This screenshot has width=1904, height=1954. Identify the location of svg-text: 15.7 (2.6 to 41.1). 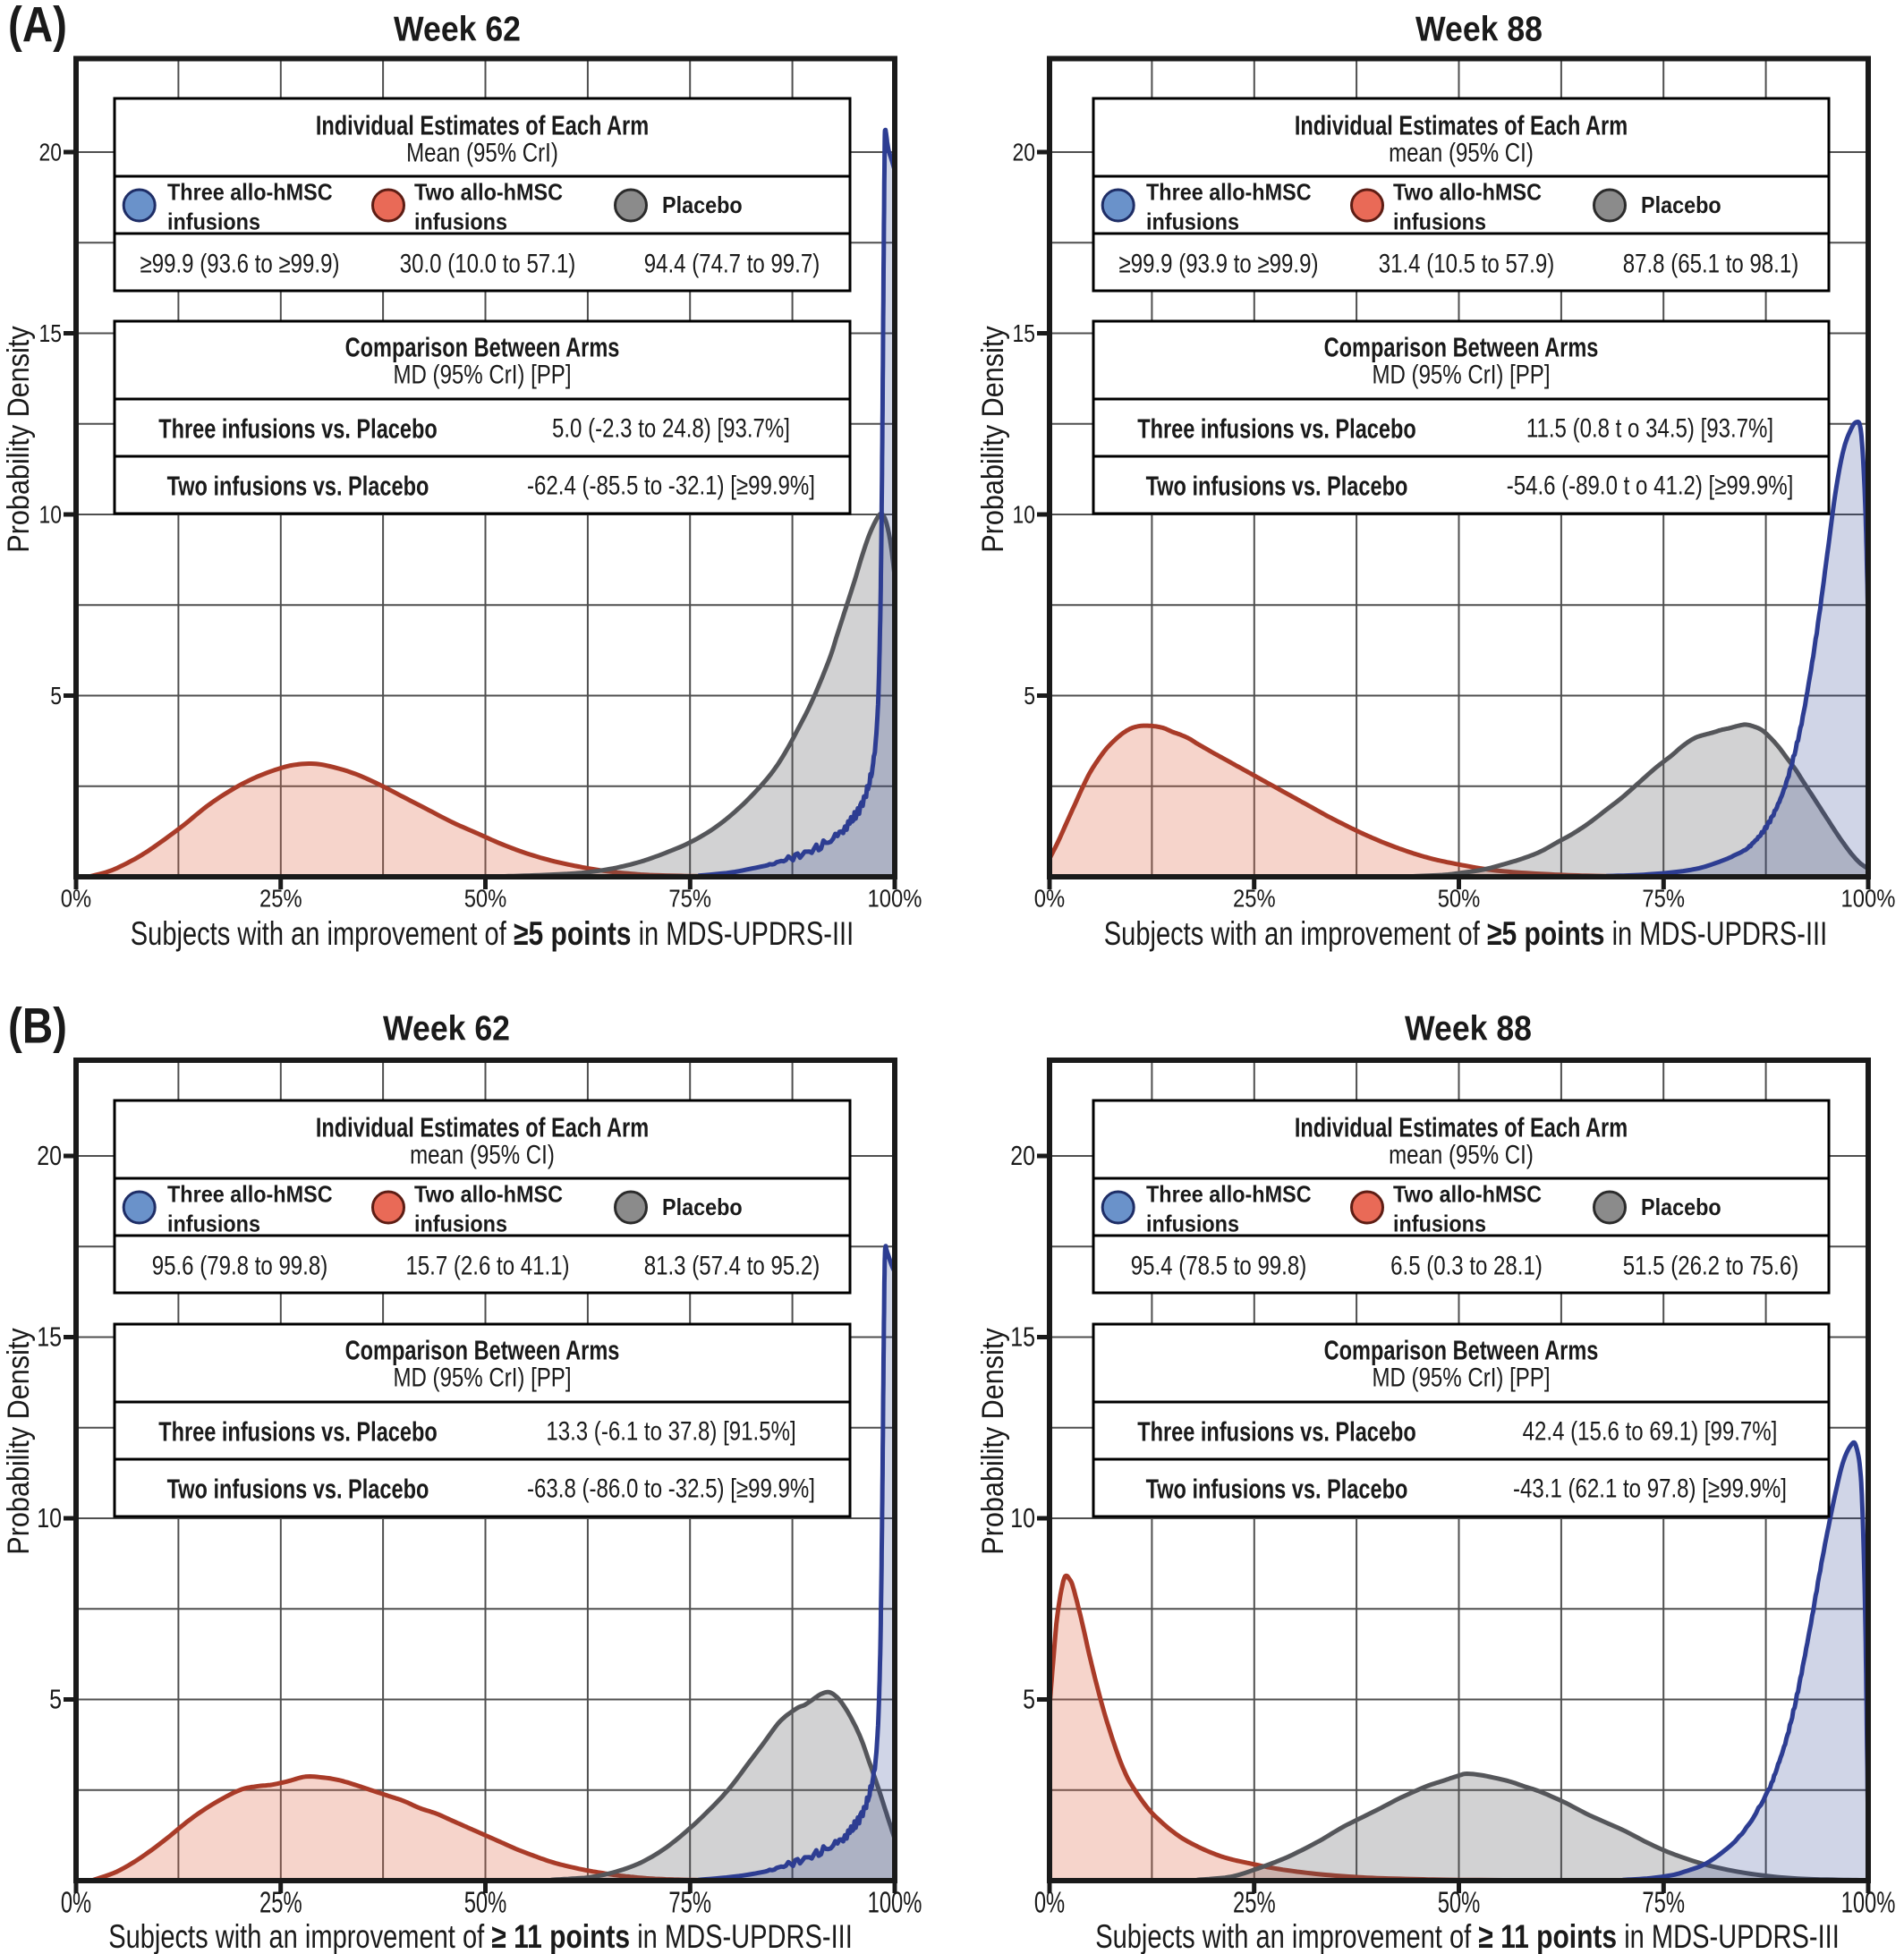
(487, 1267).